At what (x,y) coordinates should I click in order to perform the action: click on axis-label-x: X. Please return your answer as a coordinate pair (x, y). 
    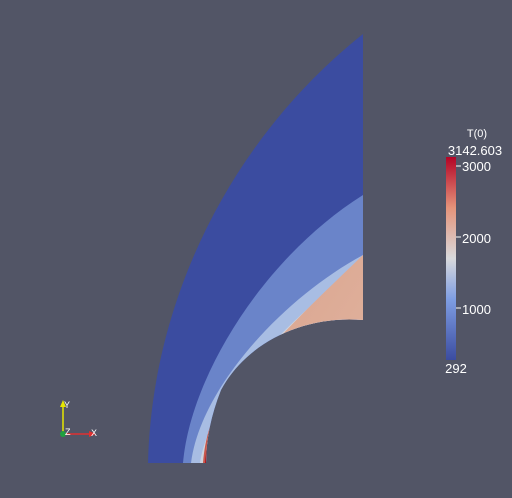
    Looking at the image, I should click on (94, 433).